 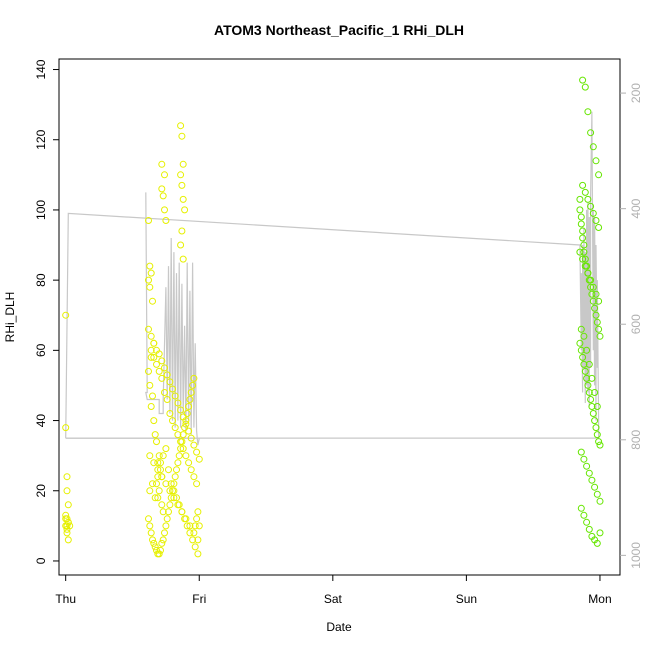 What do you see at coordinates (466, 599) in the screenshot?
I see `x-tick-label: Sun` at bounding box center [466, 599].